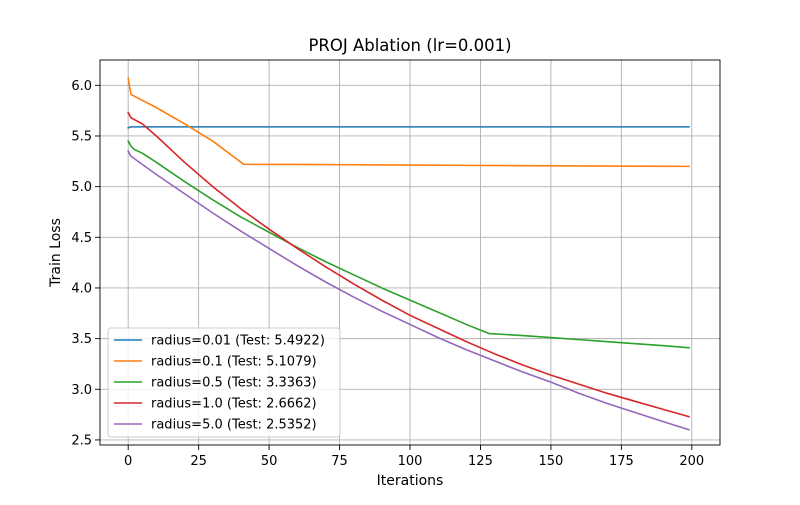  I want to click on x-tick-label: 150, so click(550, 461).